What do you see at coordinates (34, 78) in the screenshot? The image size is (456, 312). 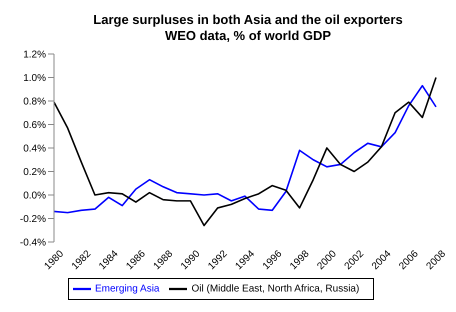 I see `y-tick-label: 1.0%` at bounding box center [34, 78].